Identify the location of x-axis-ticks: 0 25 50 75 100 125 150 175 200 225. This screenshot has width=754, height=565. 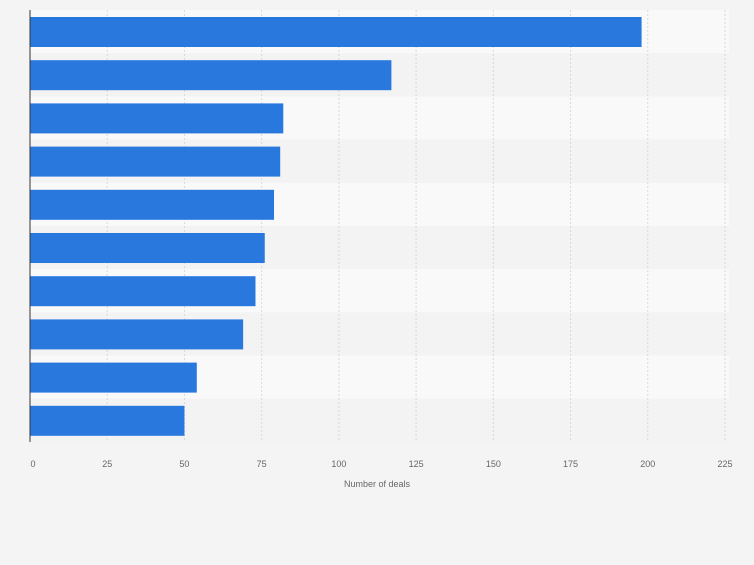
(381, 464).